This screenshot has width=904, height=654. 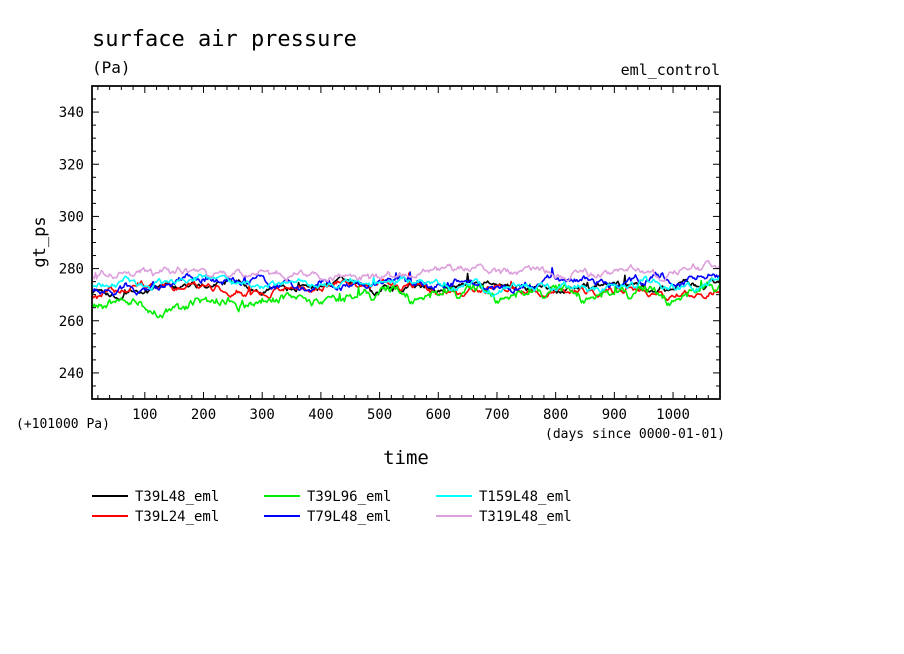 I want to click on y-tick-label: 260, so click(x=71, y=322).